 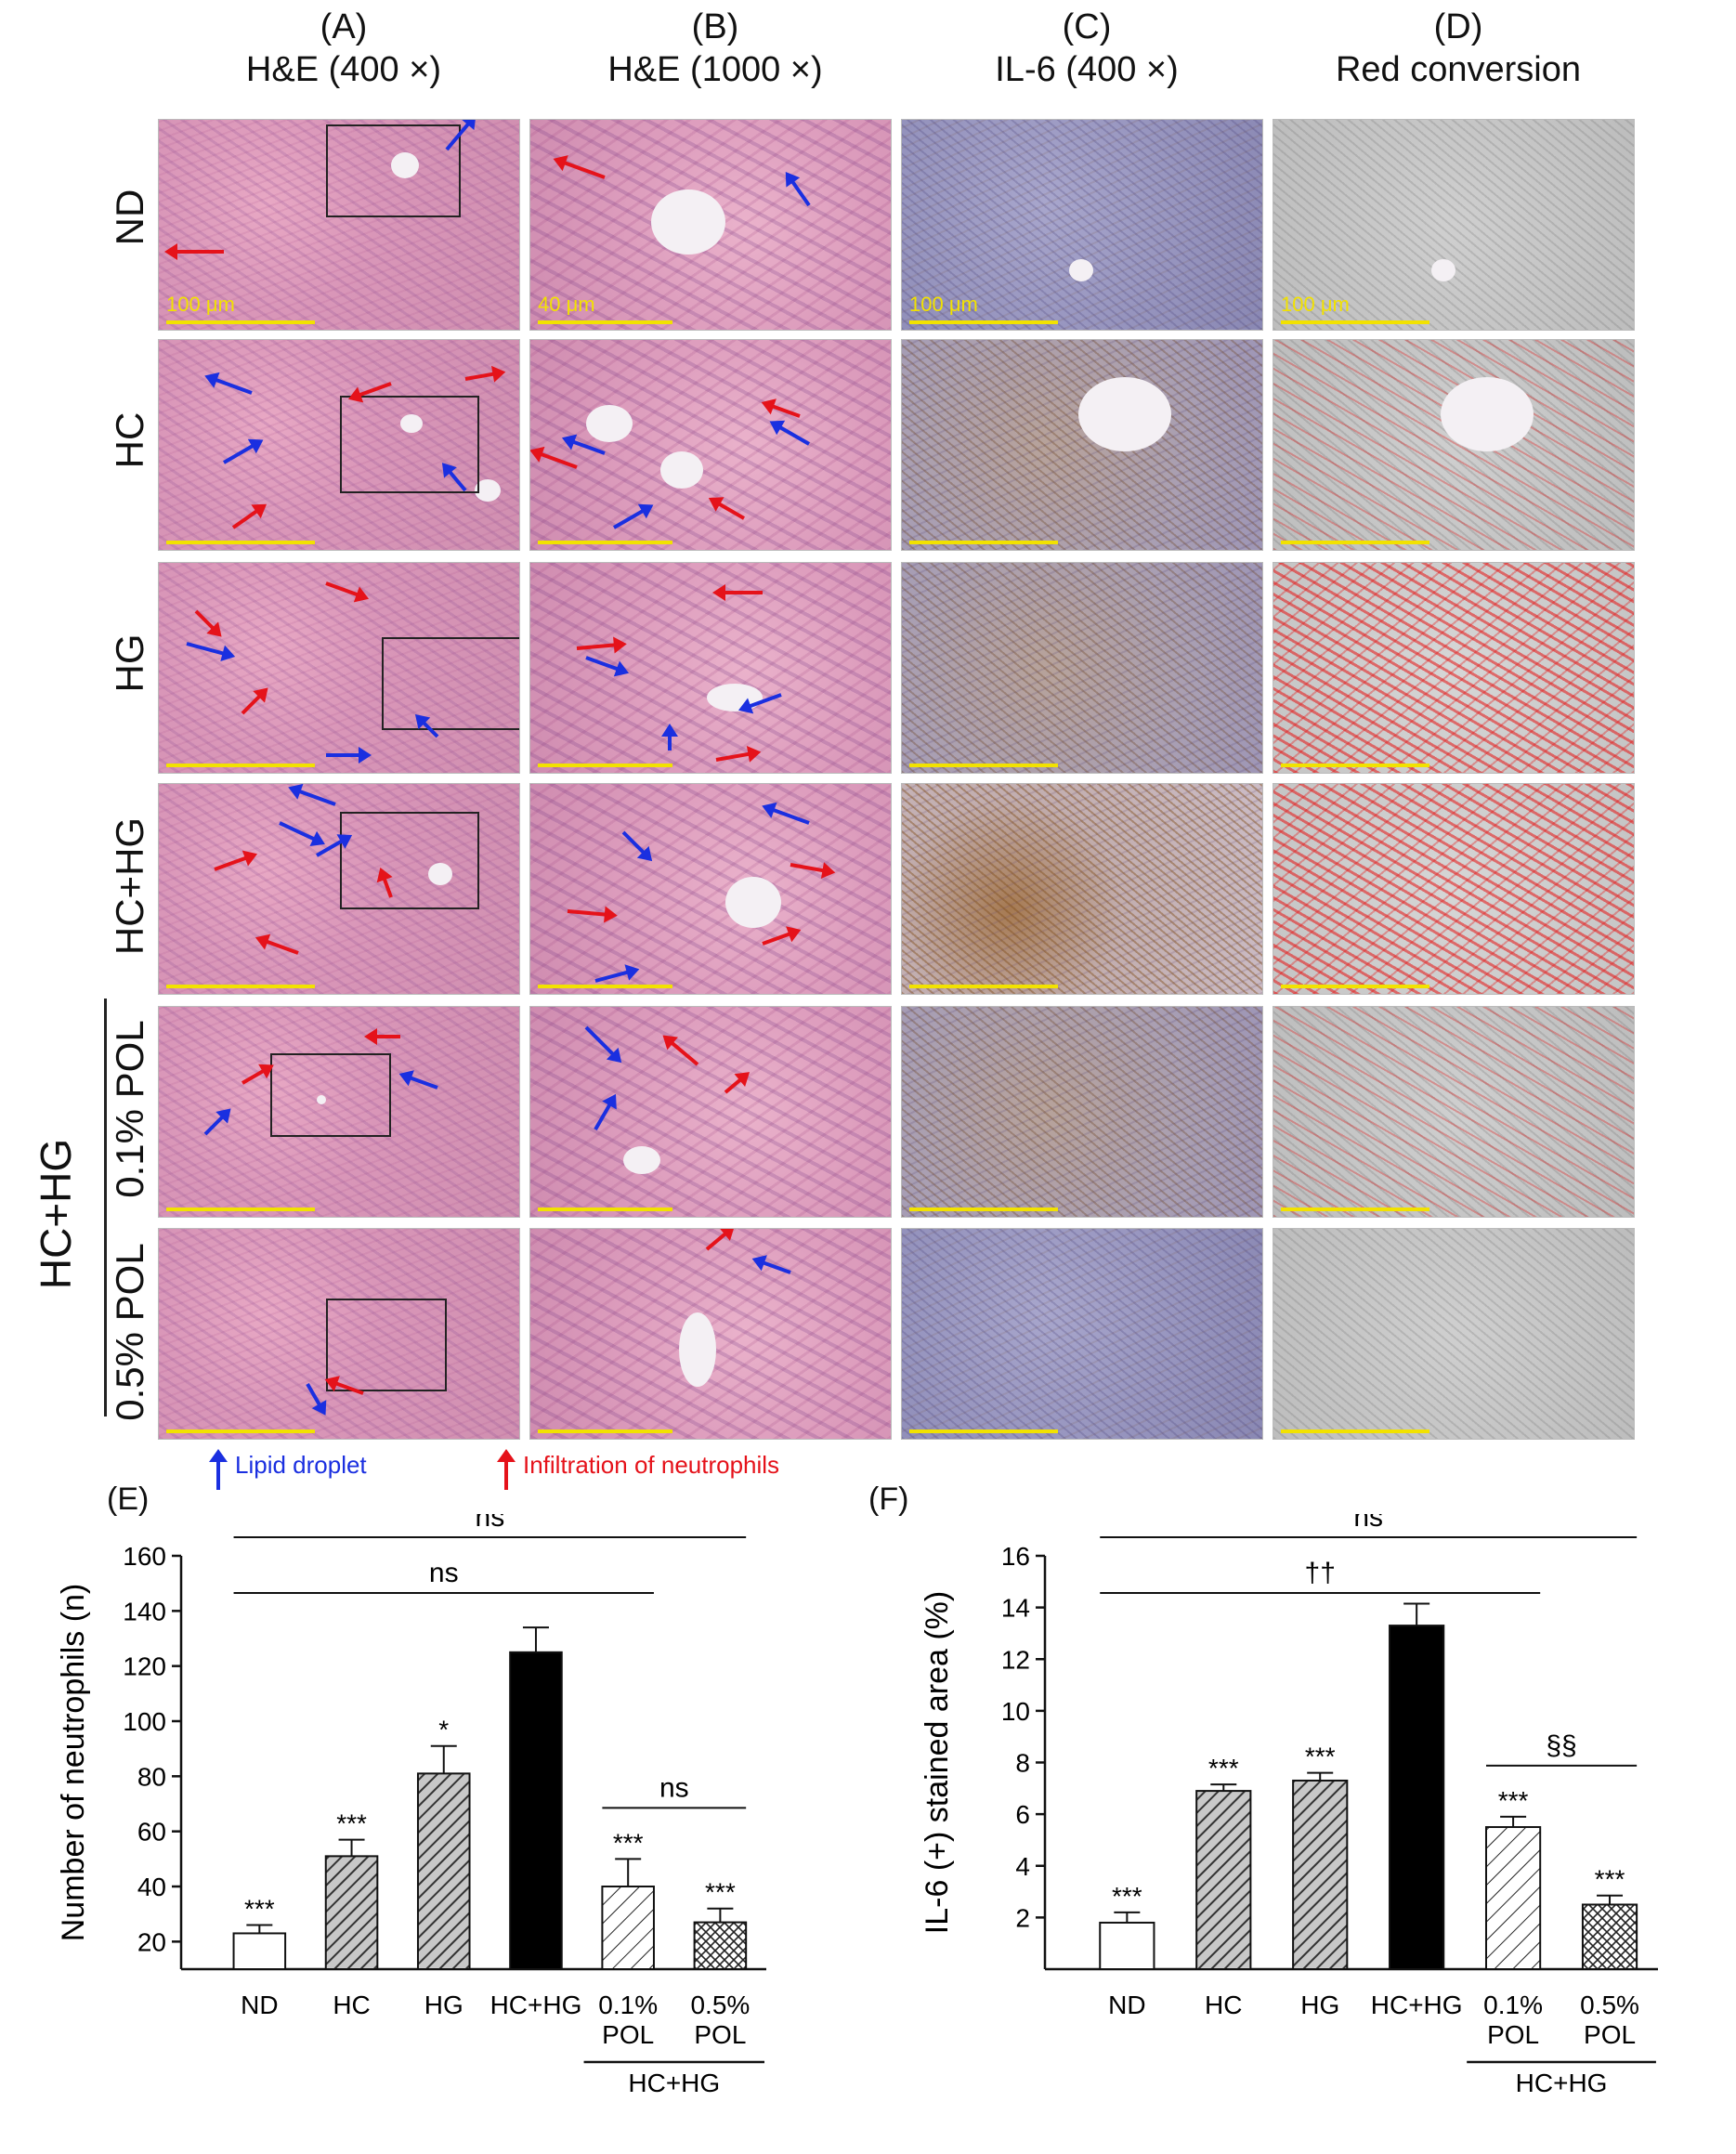 What do you see at coordinates (128, 1499) in the screenshot?
I see `panel-e-letter: (E)` at bounding box center [128, 1499].